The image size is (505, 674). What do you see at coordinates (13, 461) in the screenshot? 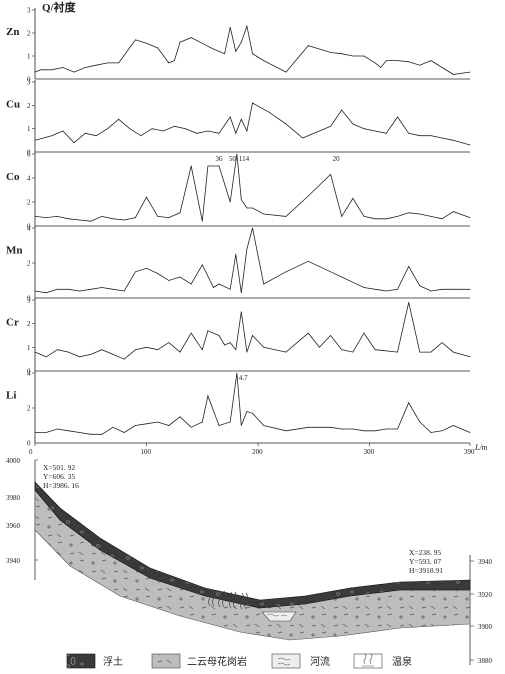
I see `elevation-label: 4000` at bounding box center [13, 461].